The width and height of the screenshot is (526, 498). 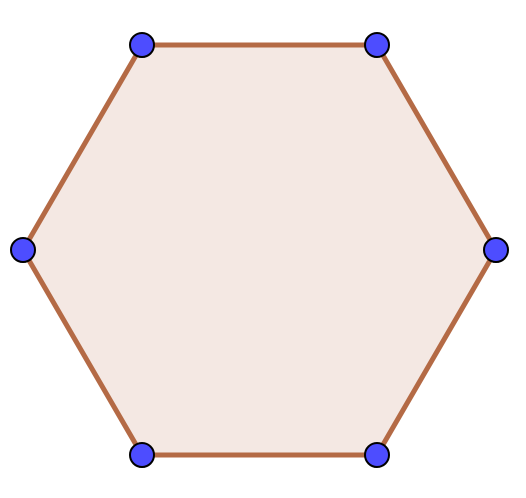 I want to click on vertex-point-right, so click(x=496, y=250).